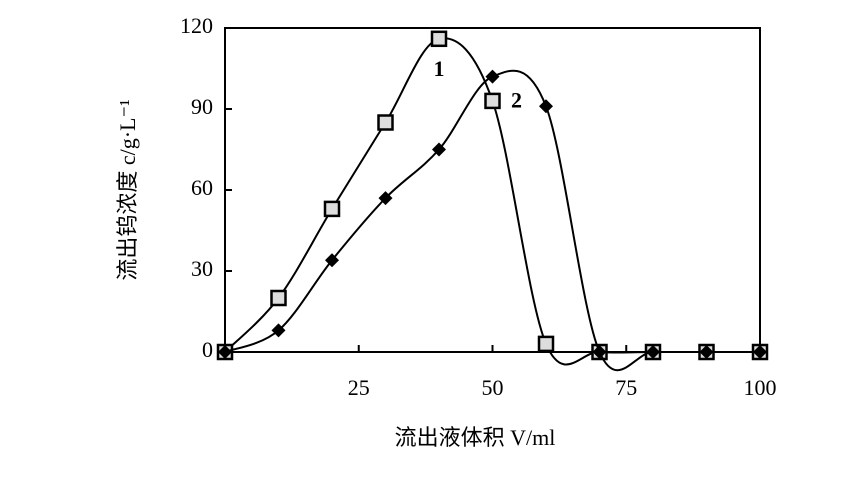 Image resolution: width=847 pixels, height=478 pixels. I want to click on y-tick-label: 60, so click(202, 187).